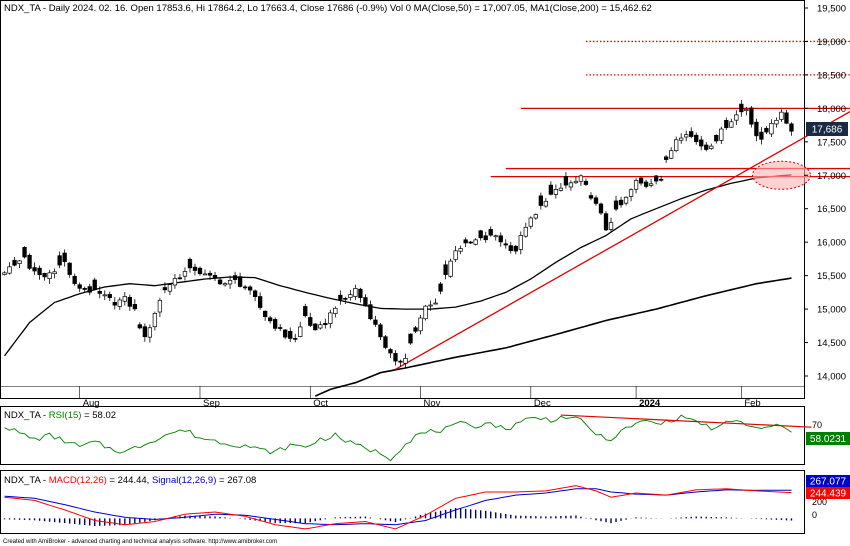  What do you see at coordinates (831, 310) in the screenshot?
I see `price-tick-label: 15,000` at bounding box center [831, 310].